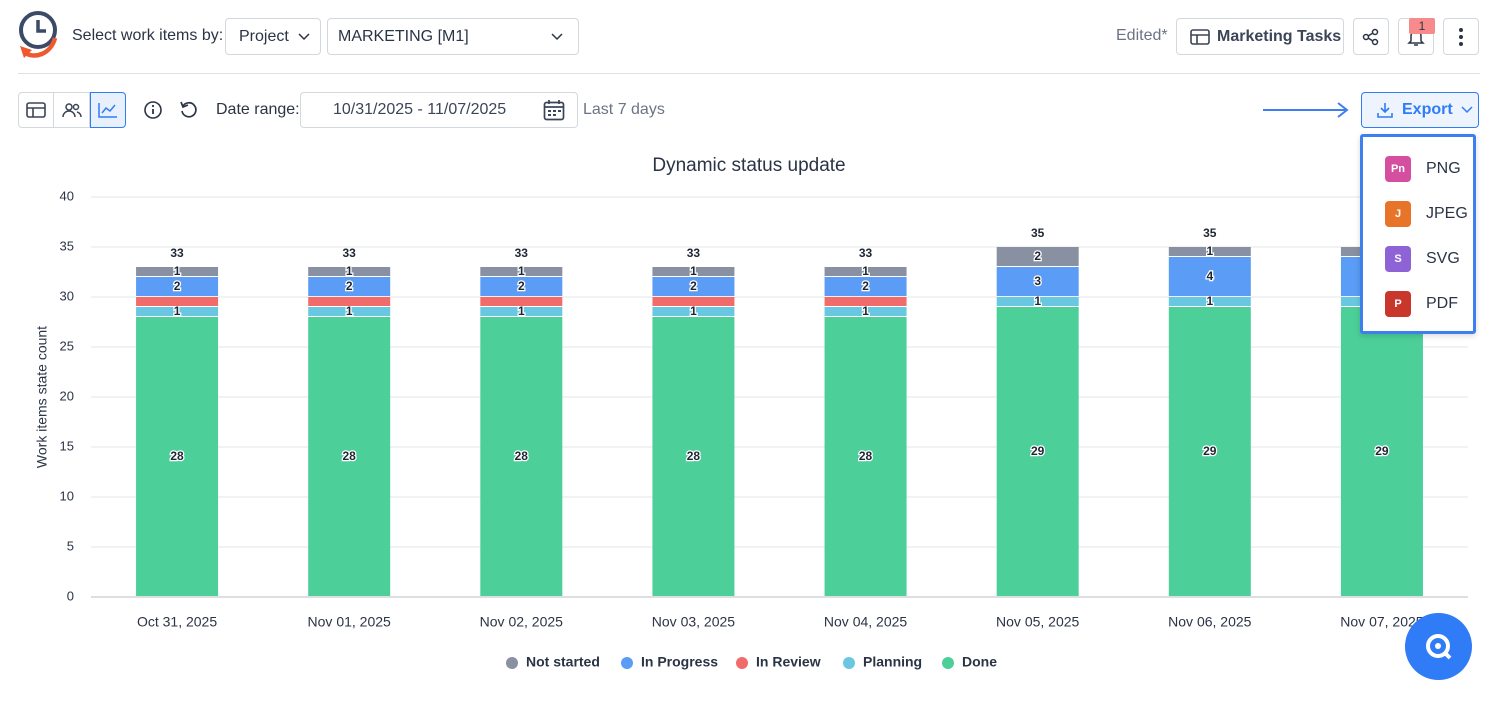  I want to click on chart-view-button, so click(108, 110).